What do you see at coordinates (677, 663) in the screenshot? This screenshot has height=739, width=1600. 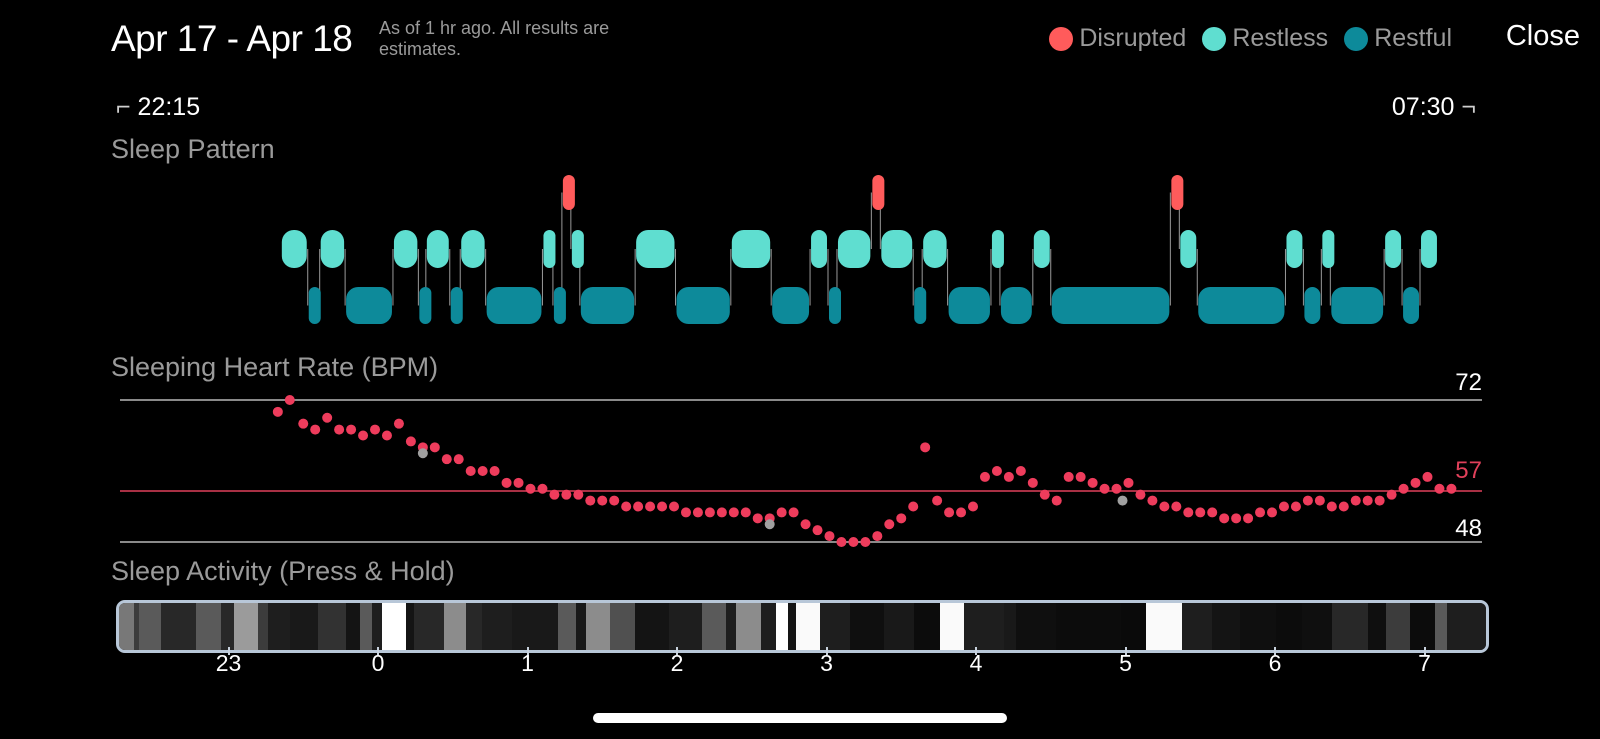 I see `hour-tick-label: 2` at bounding box center [677, 663].